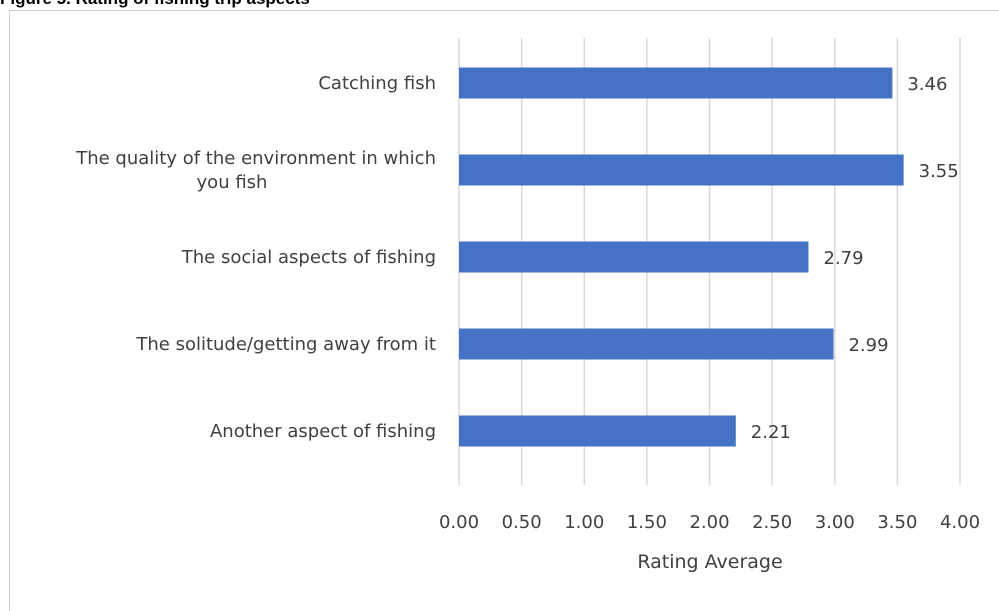 The width and height of the screenshot is (999, 611). Describe the element at coordinates (377, 83) in the screenshot. I see `category-label: Catching fish` at that location.